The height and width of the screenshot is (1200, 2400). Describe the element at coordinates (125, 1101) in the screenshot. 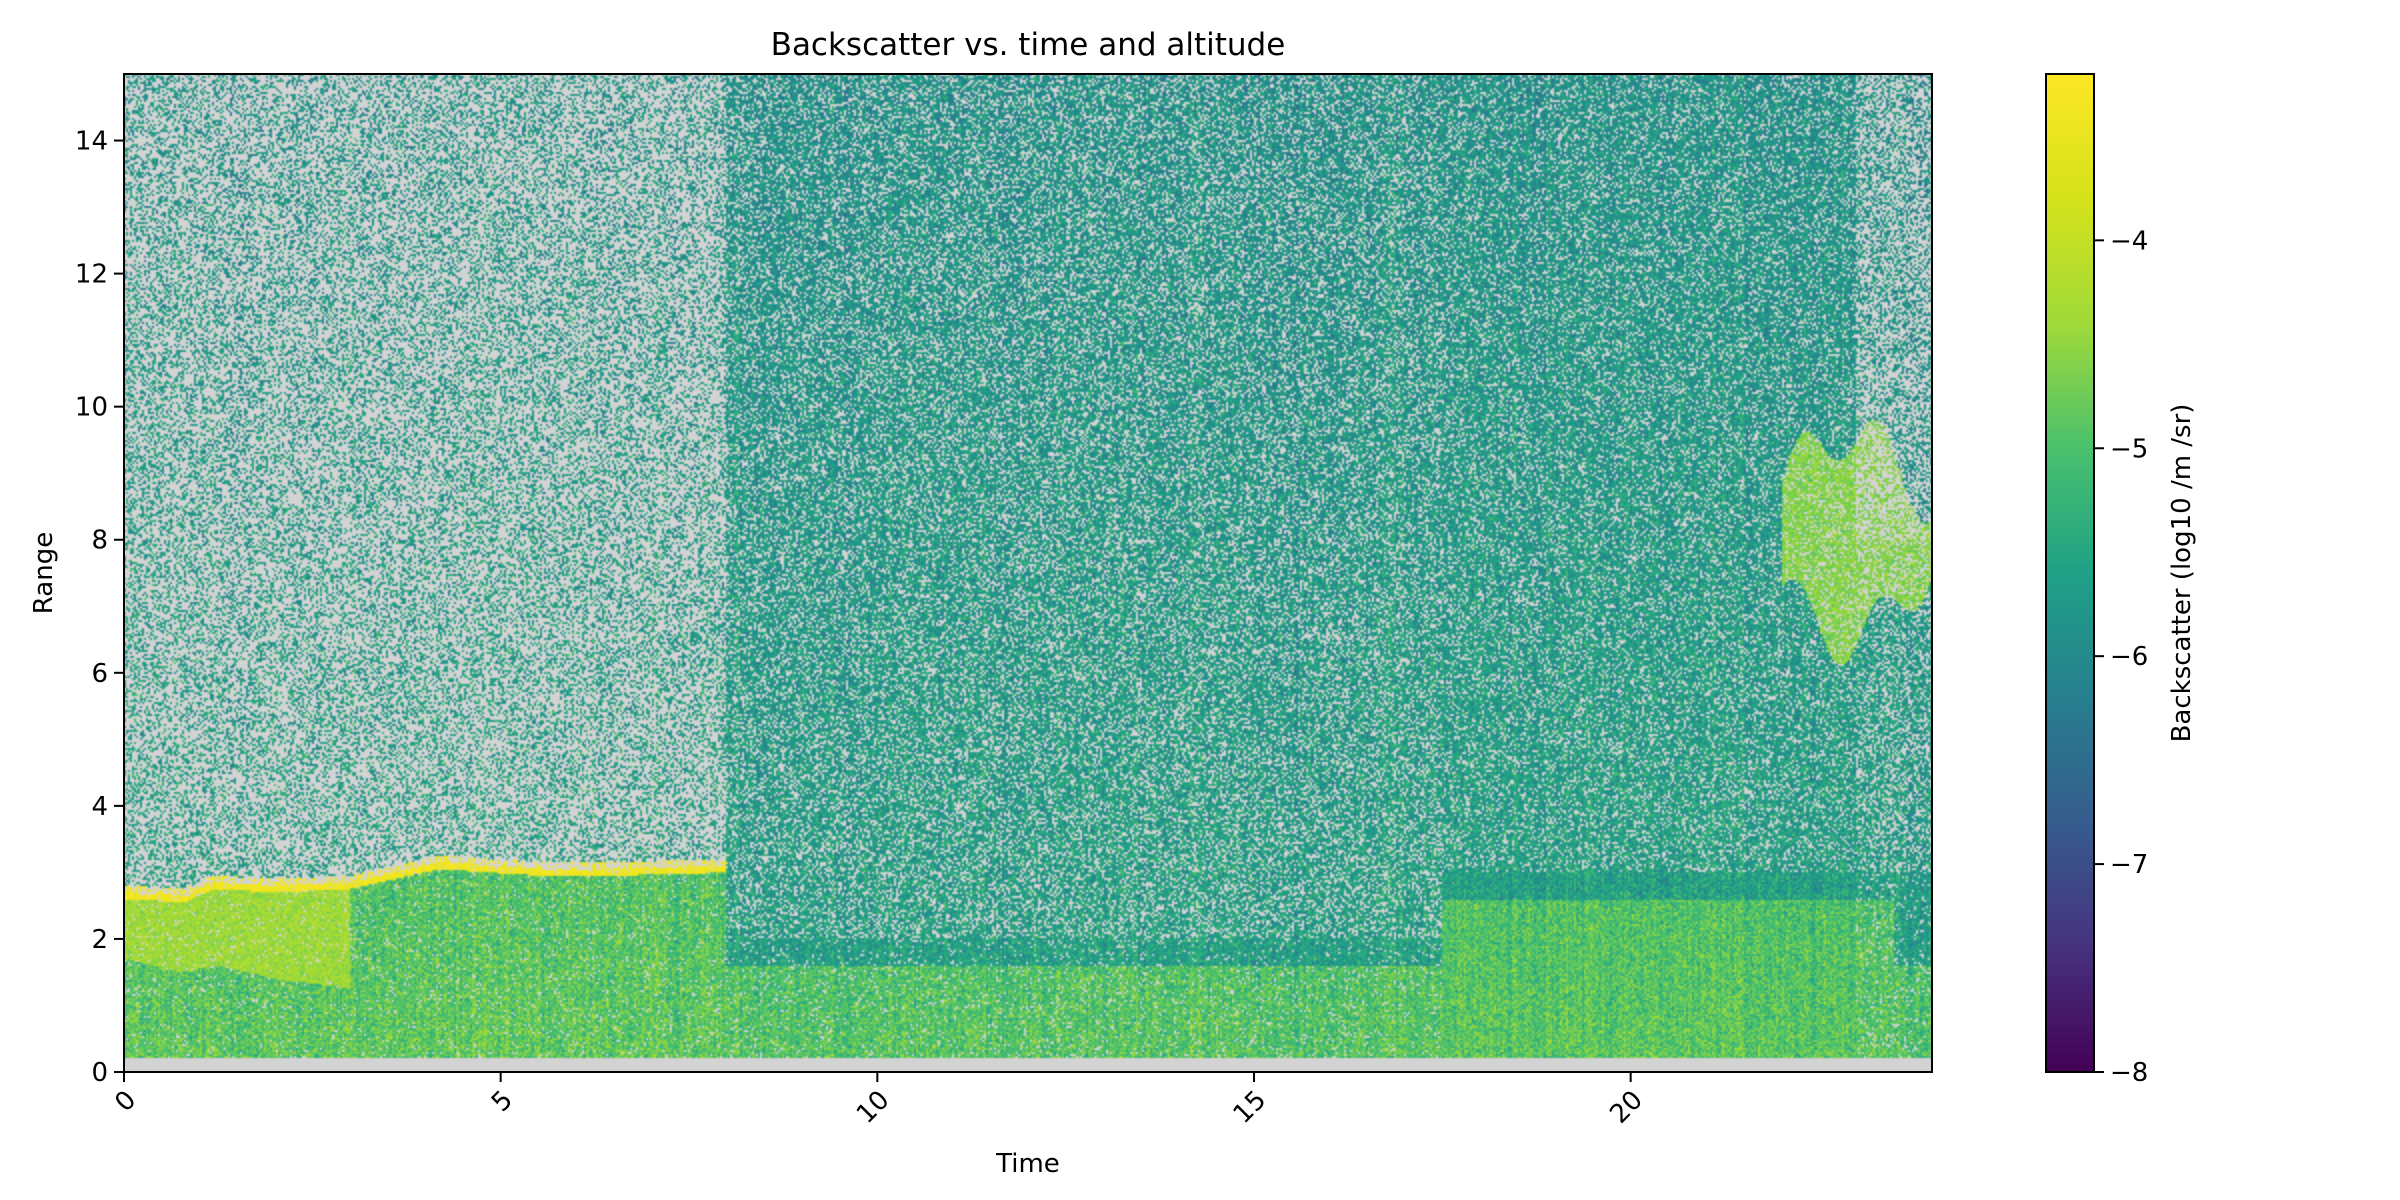

I see `x-tick-label: 0` at that location.